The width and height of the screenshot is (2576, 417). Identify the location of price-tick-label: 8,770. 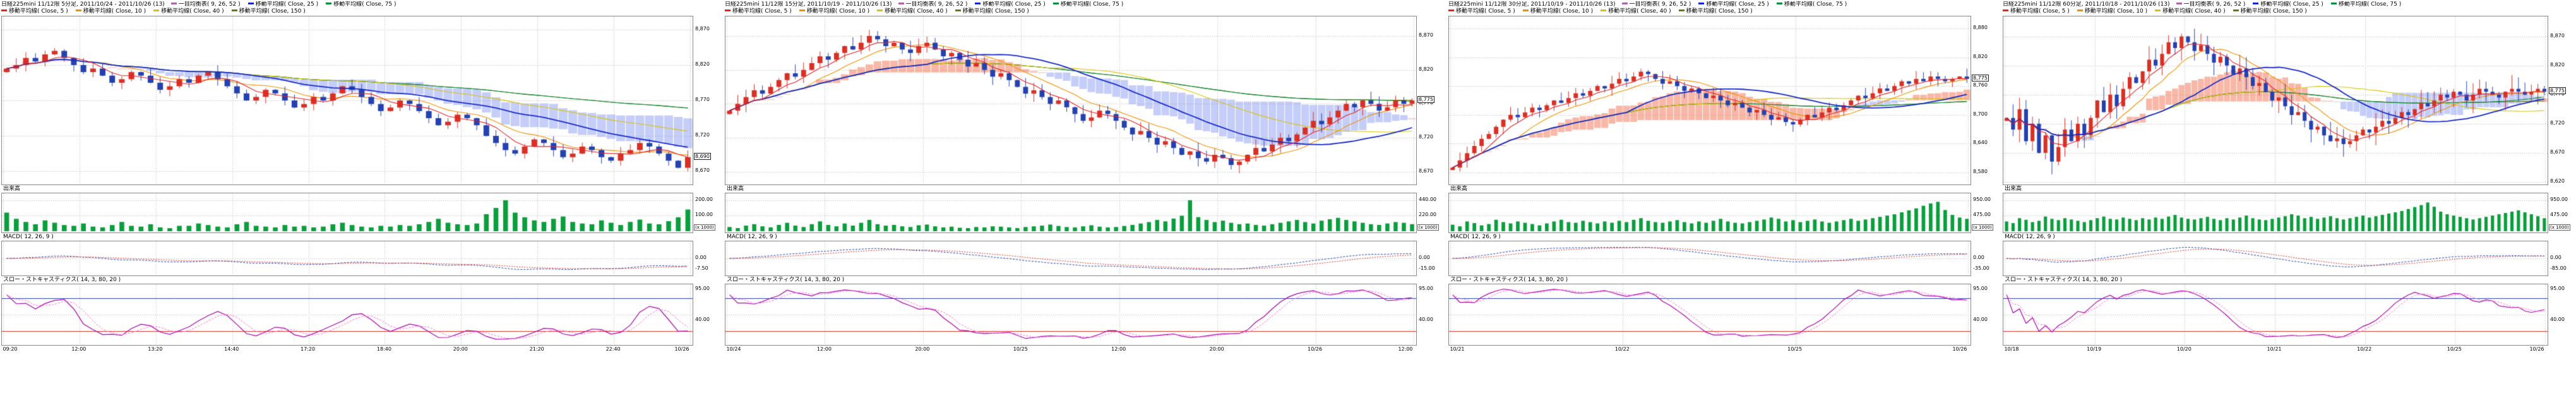
(702, 99).